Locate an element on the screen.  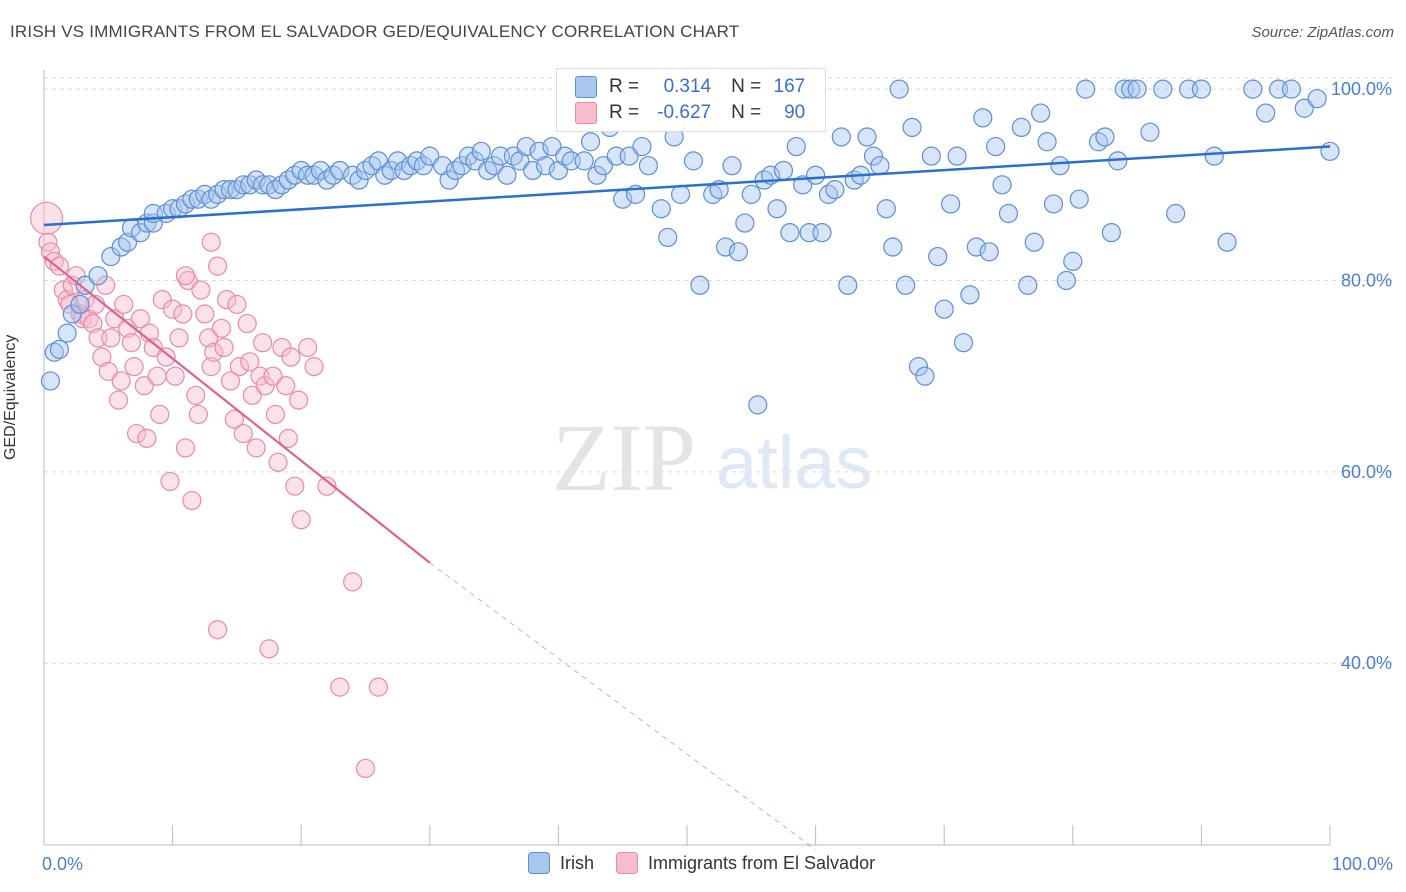
irish-n-value: 167 is located at coordinates (789, 86).